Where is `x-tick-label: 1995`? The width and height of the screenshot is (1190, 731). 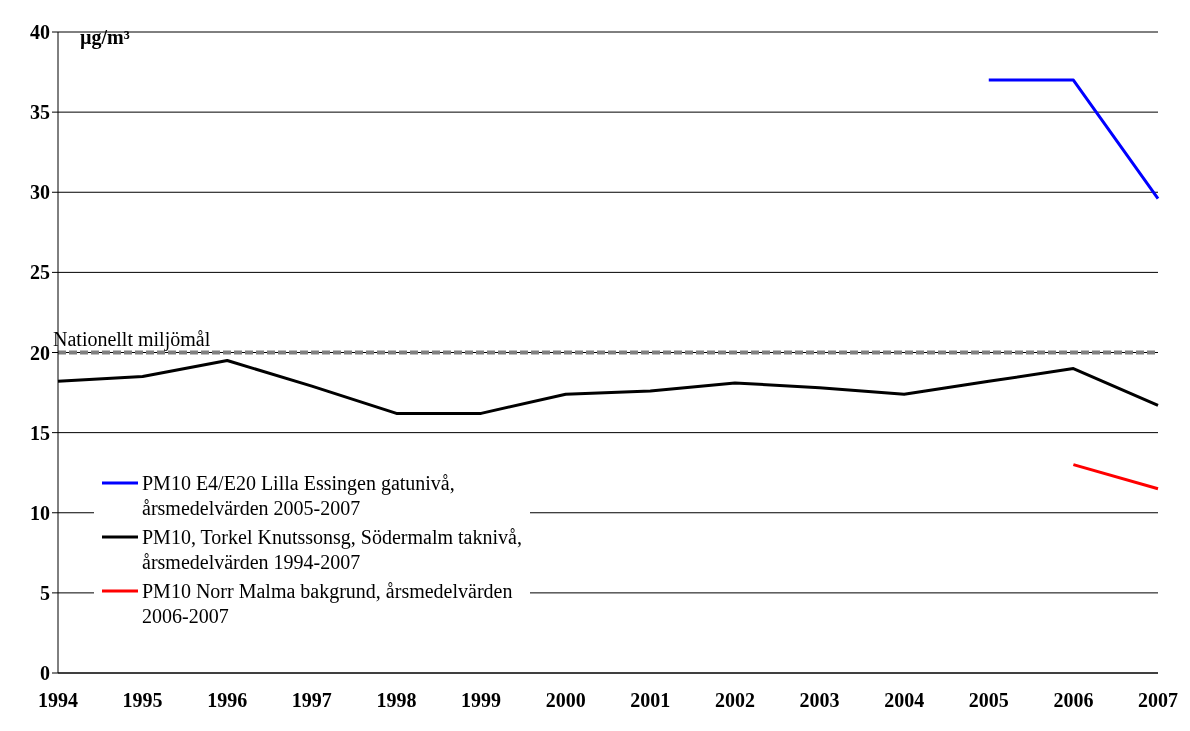
x-tick-label: 1995 is located at coordinates (142, 700).